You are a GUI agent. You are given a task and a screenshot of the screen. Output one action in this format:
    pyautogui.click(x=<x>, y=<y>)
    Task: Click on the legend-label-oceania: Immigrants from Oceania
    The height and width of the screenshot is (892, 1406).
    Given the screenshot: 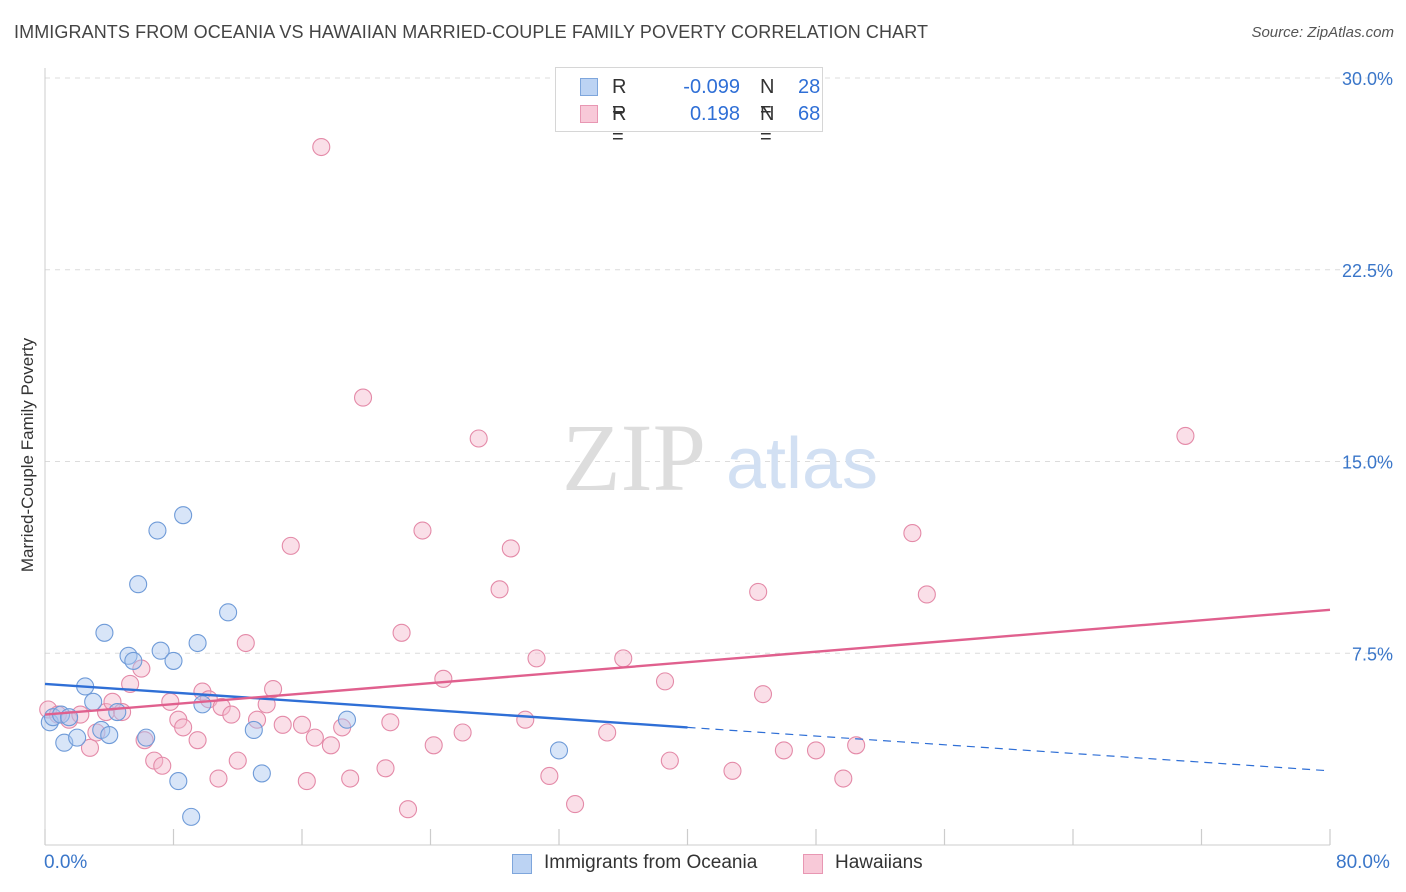 What is the action you would take?
    pyautogui.click(x=651, y=862)
    